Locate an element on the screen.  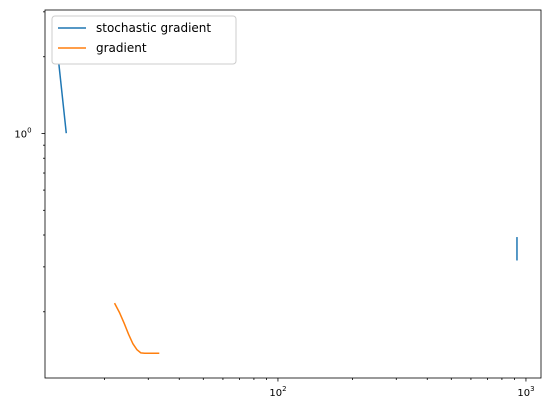
x-tick-label: 10² is located at coordinates (277, 392).